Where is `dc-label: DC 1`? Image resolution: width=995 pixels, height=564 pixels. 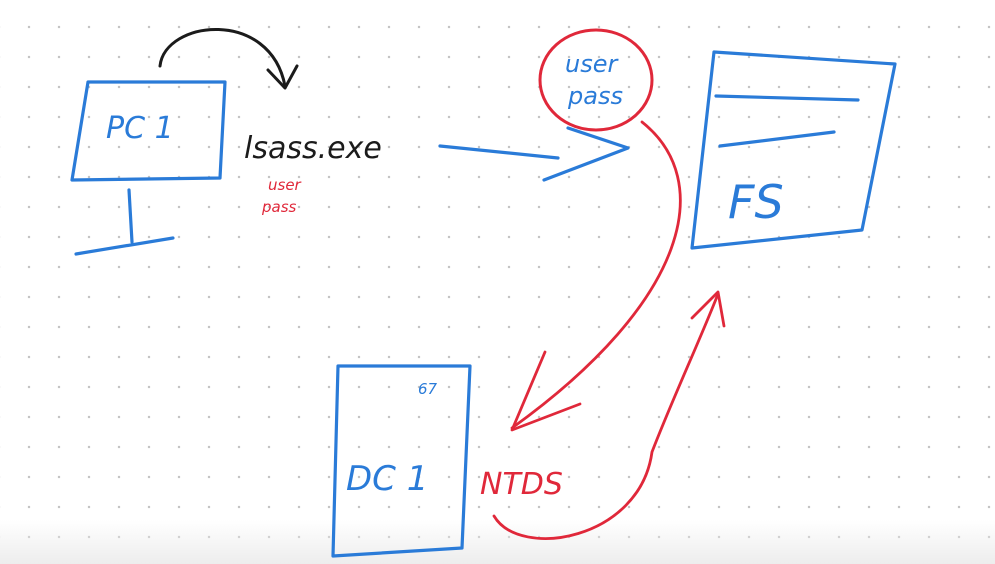 dc-label: DC 1 is located at coordinates (387, 479).